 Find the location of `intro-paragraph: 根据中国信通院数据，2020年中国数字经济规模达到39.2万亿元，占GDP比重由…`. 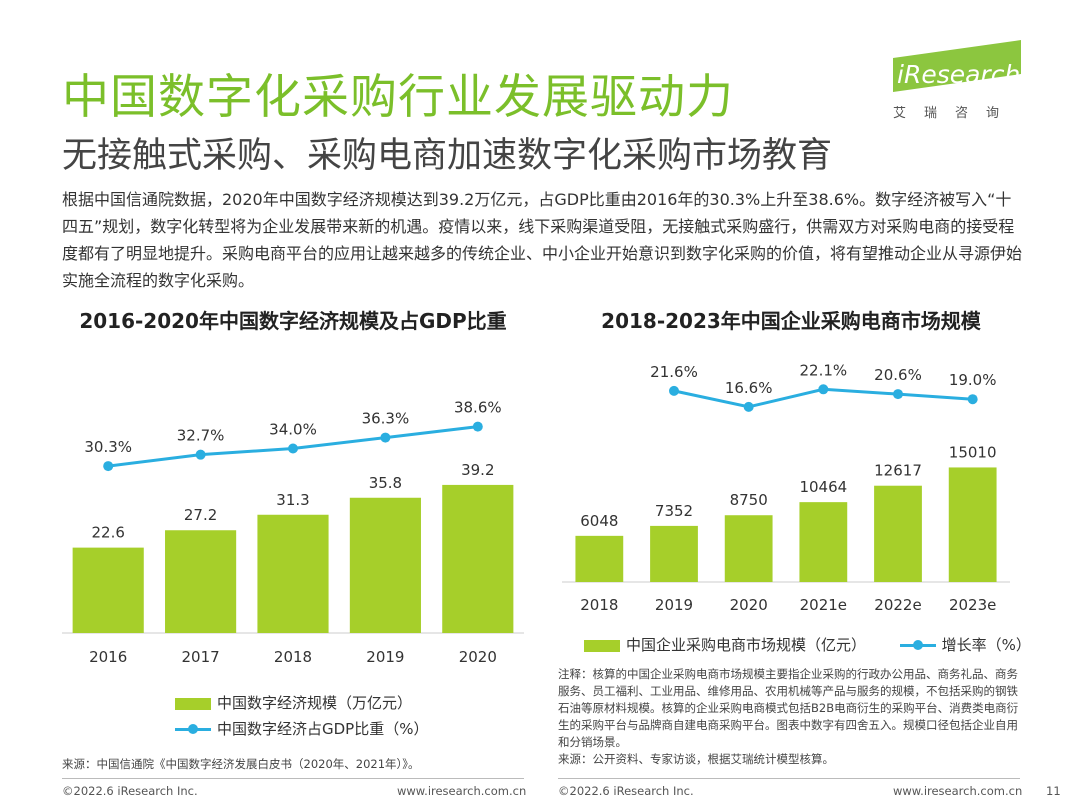

intro-paragraph: 根据中国信通院数据，2020年中国数字经济规模达到39.2万亿元，占GDP比重由… is located at coordinates (542, 240).